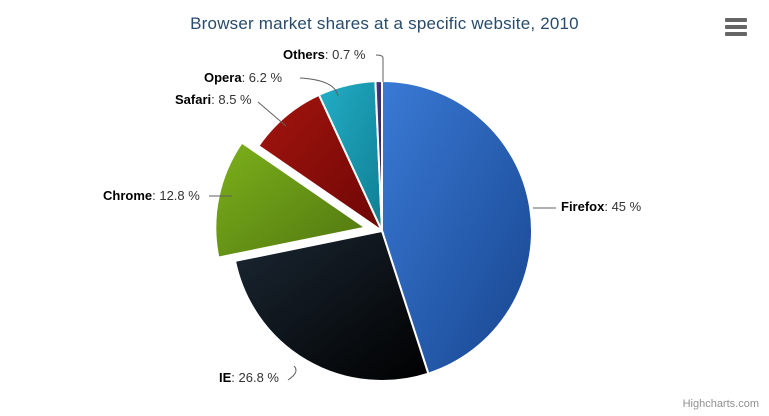 This screenshot has height=416, width=769. Describe the element at coordinates (292, 373) in the screenshot. I see `connector-ie` at that location.